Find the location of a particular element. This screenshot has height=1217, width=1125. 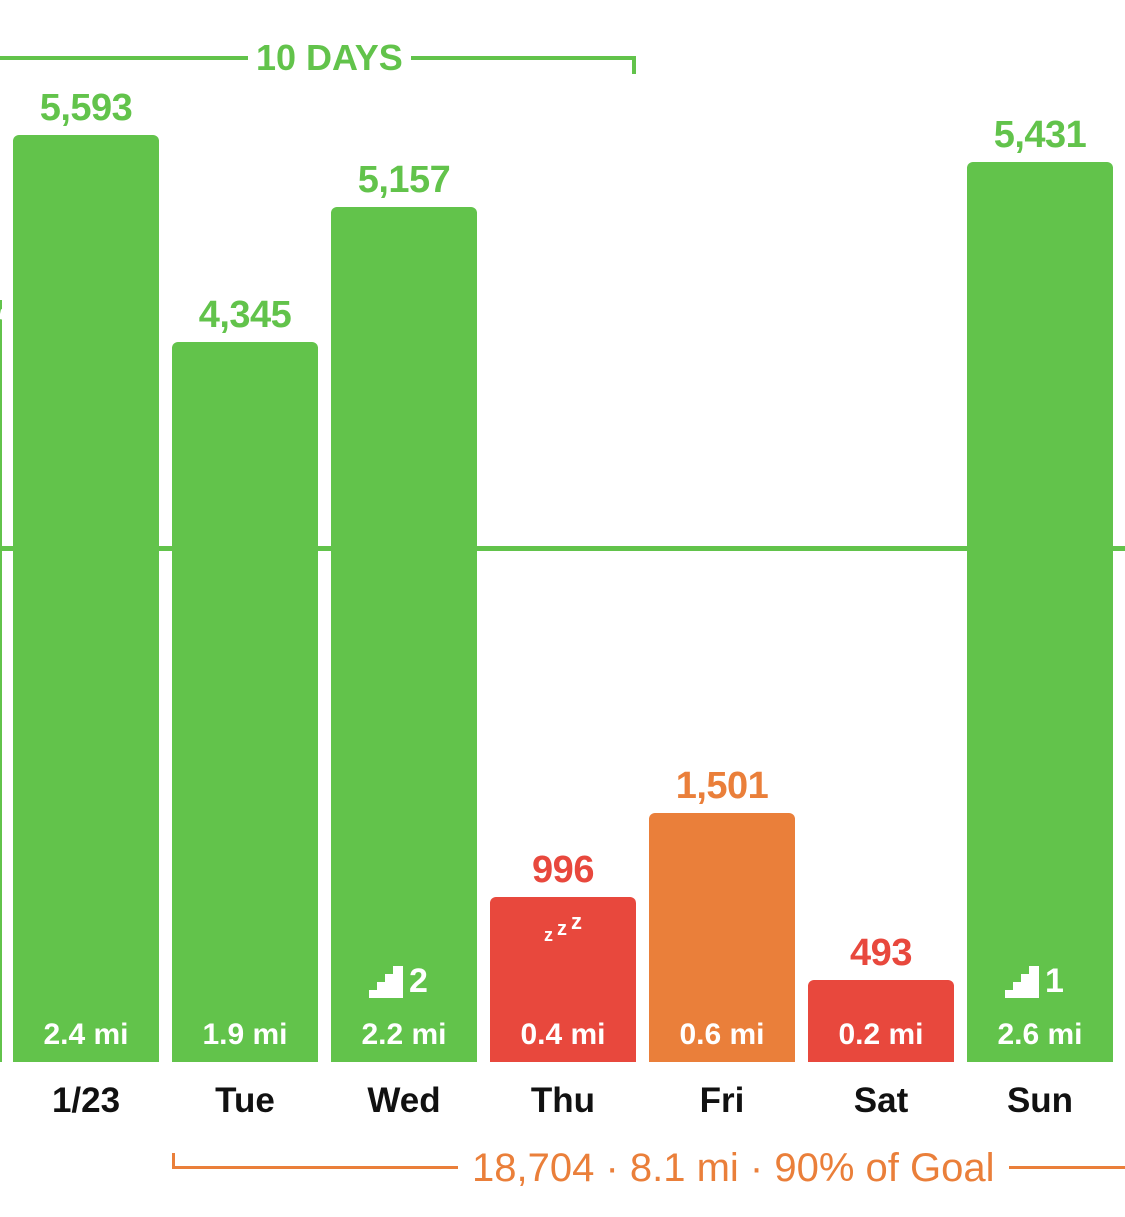

floors-climbed-wed: 2 is located at coordinates (398, 981).